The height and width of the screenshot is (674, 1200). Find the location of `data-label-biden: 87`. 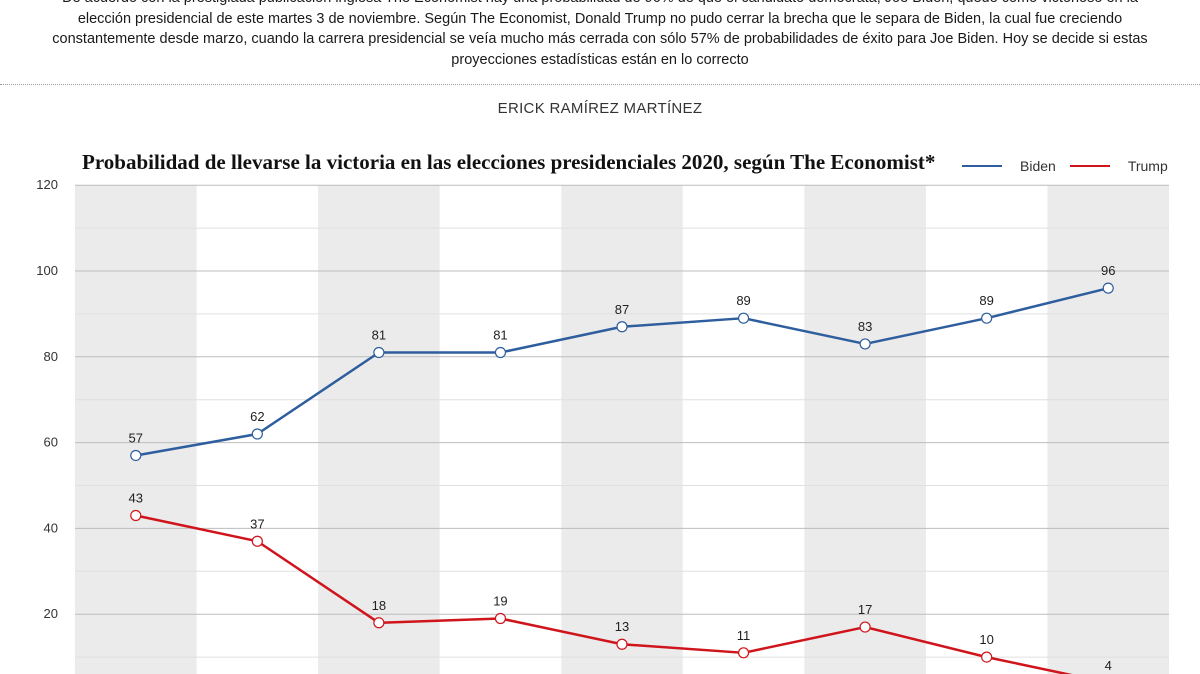

data-label-biden: 87 is located at coordinates (622, 309).